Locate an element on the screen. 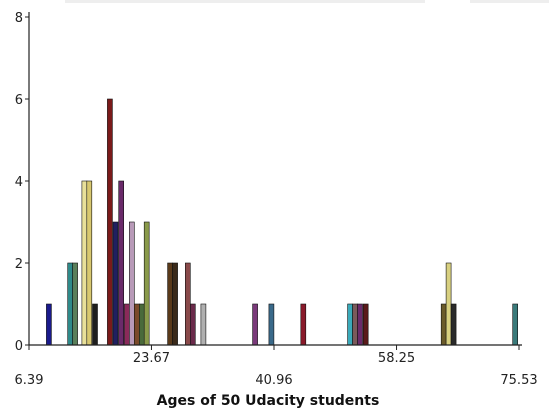  x-tick-label-upper-0: 23.67 is located at coordinates (151, 358).